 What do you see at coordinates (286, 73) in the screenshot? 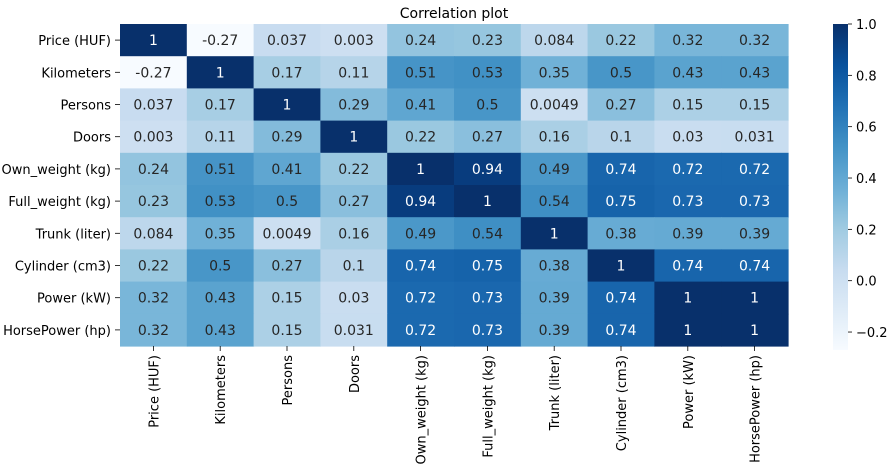
I see `heatmap-cell-label: 0.17` at bounding box center [286, 73].